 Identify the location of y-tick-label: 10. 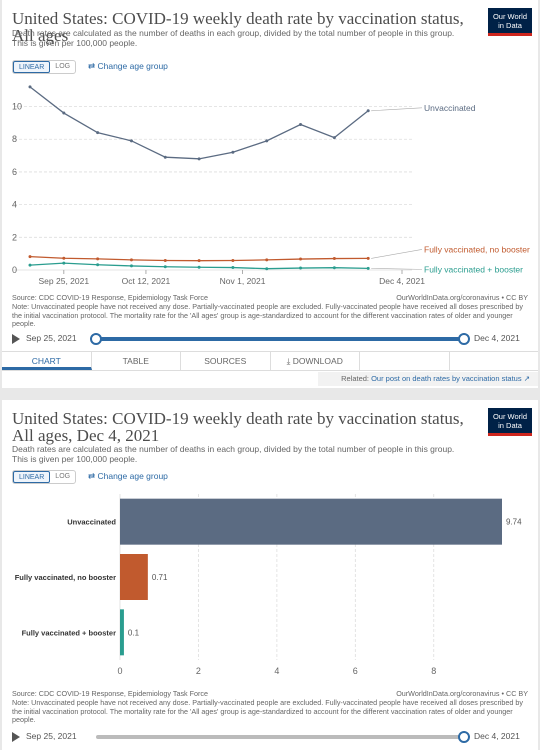
(17, 107).